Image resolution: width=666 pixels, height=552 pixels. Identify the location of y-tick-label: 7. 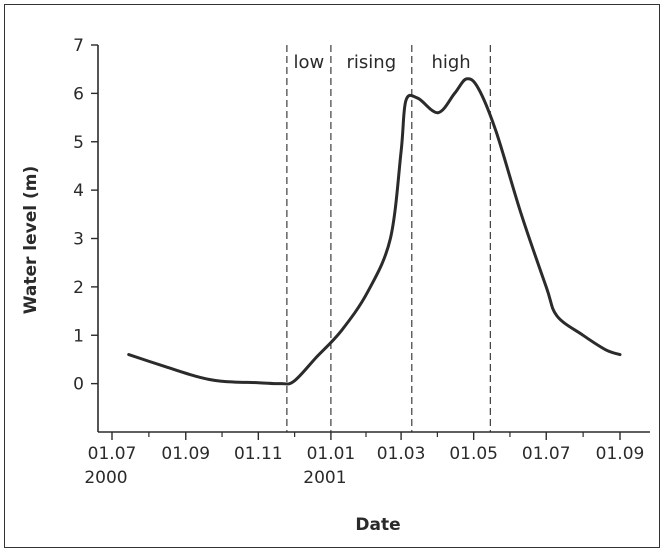
(78, 46).